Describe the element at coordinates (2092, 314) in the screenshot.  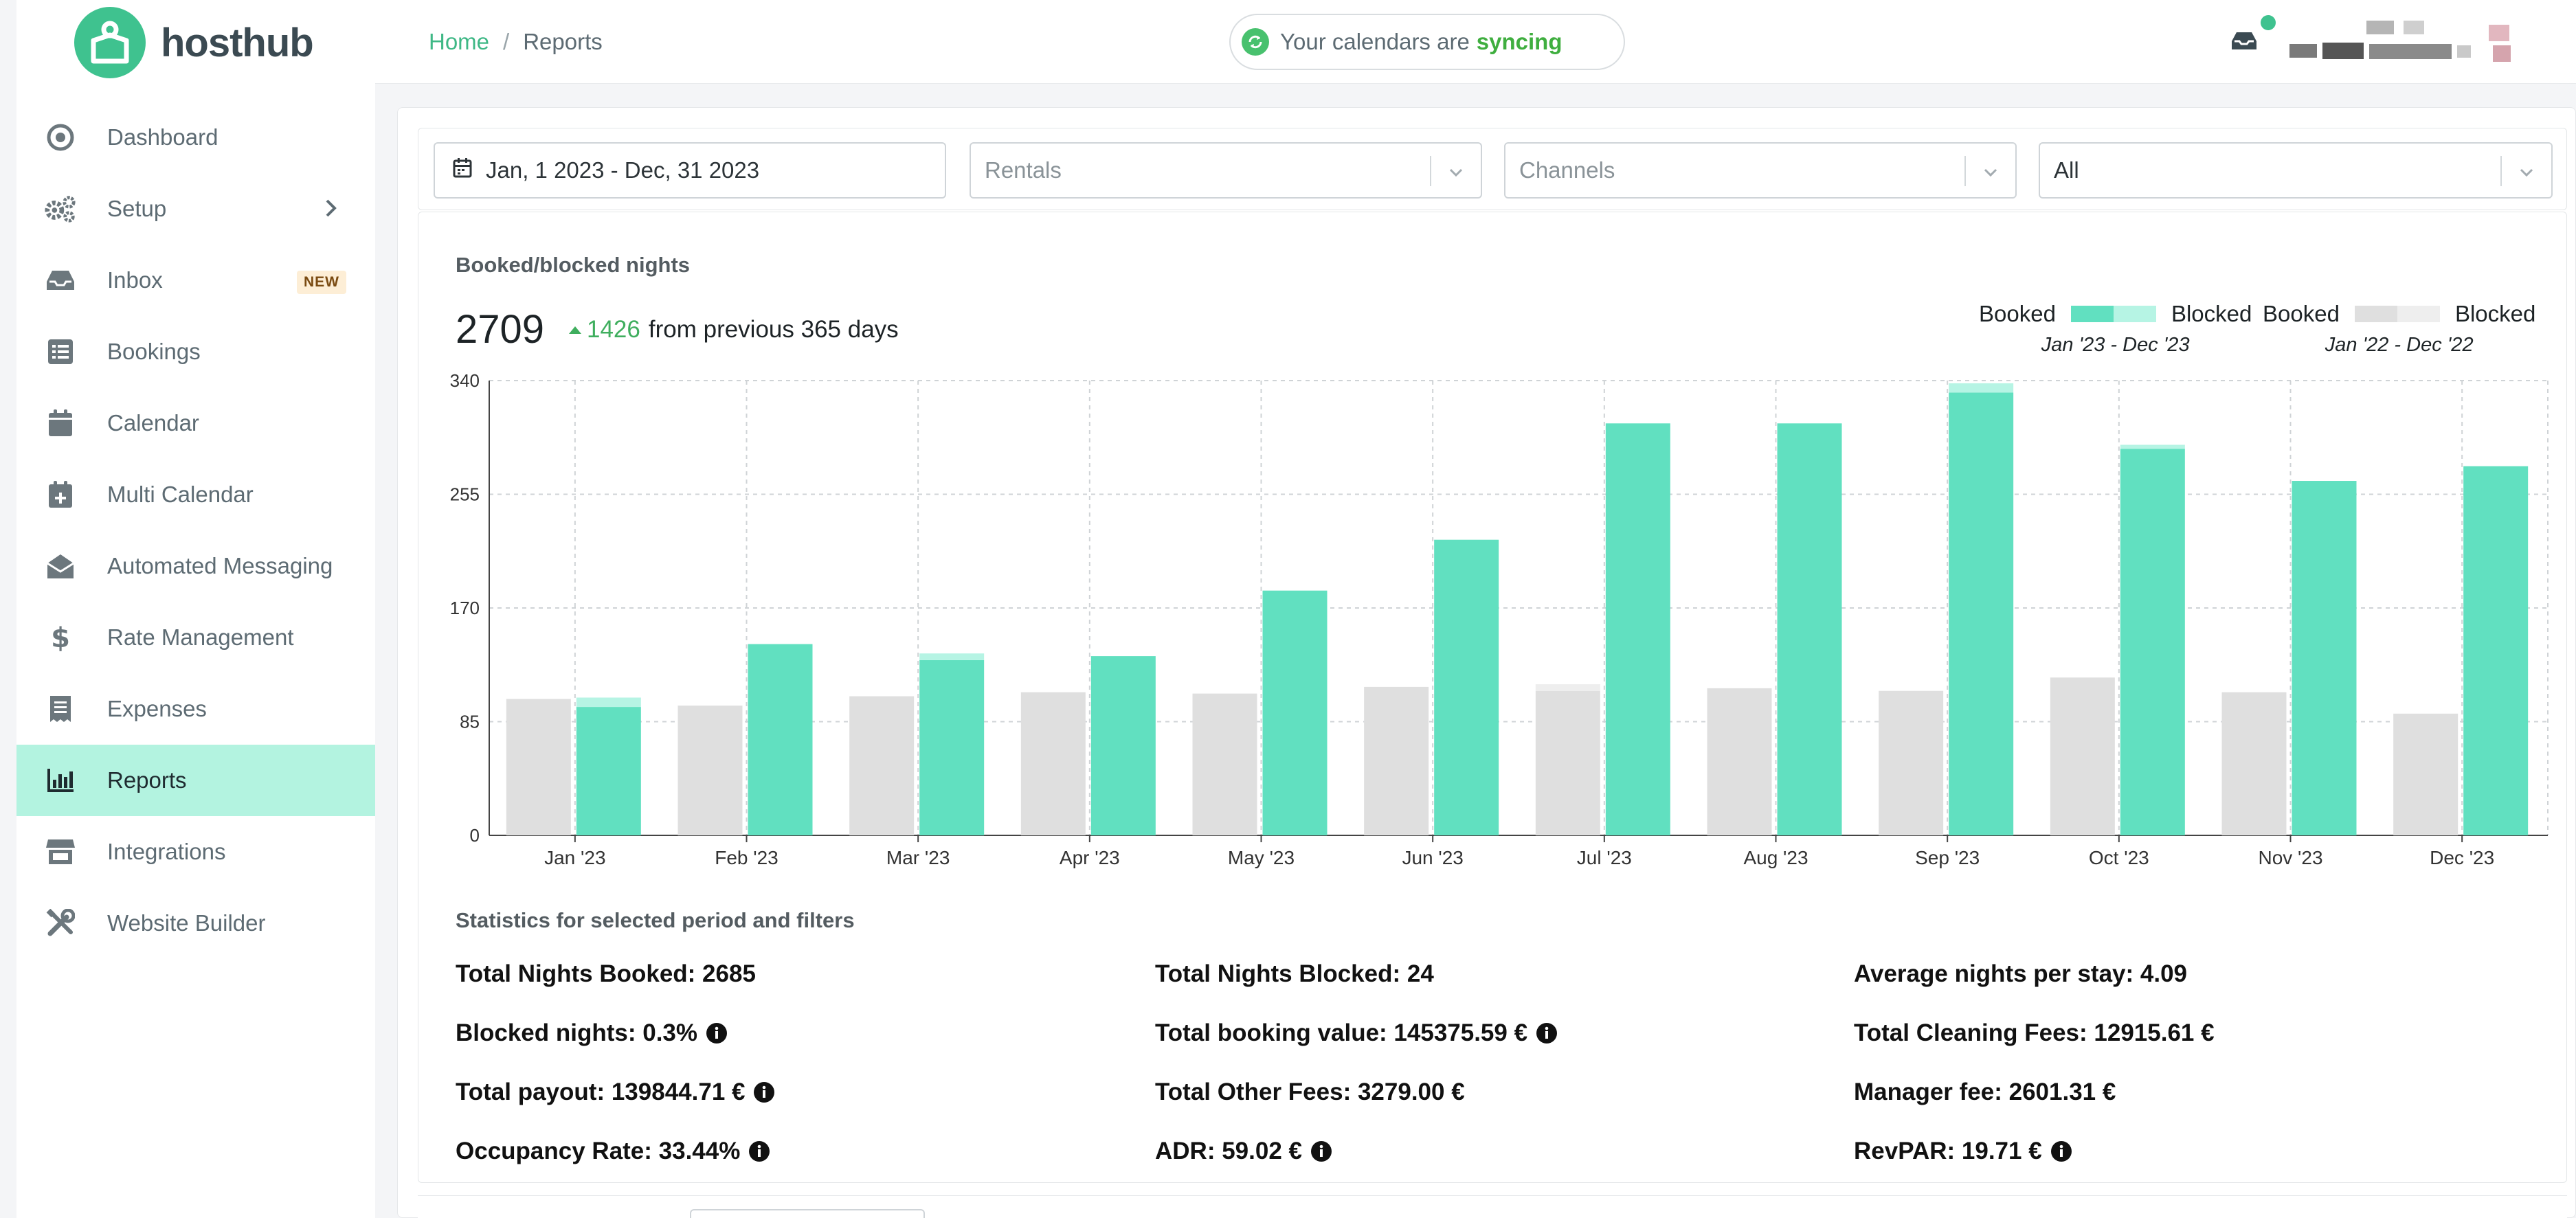
I see `legend-booked-swatch` at that location.